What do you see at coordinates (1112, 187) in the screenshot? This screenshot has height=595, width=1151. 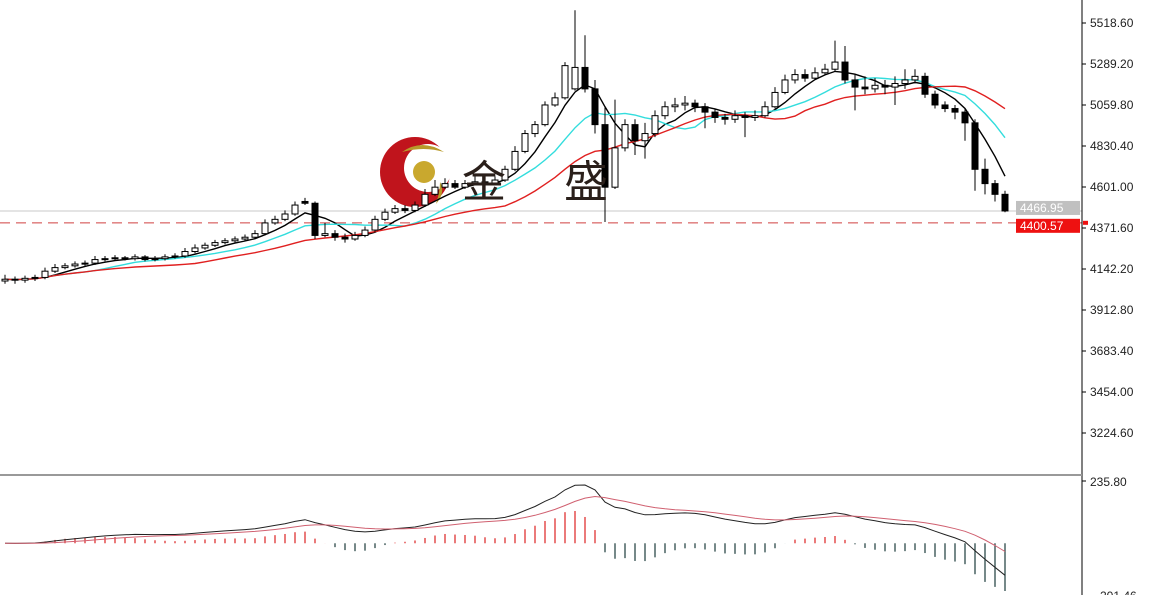 I see `price-tick-label: 4601.00` at bounding box center [1112, 187].